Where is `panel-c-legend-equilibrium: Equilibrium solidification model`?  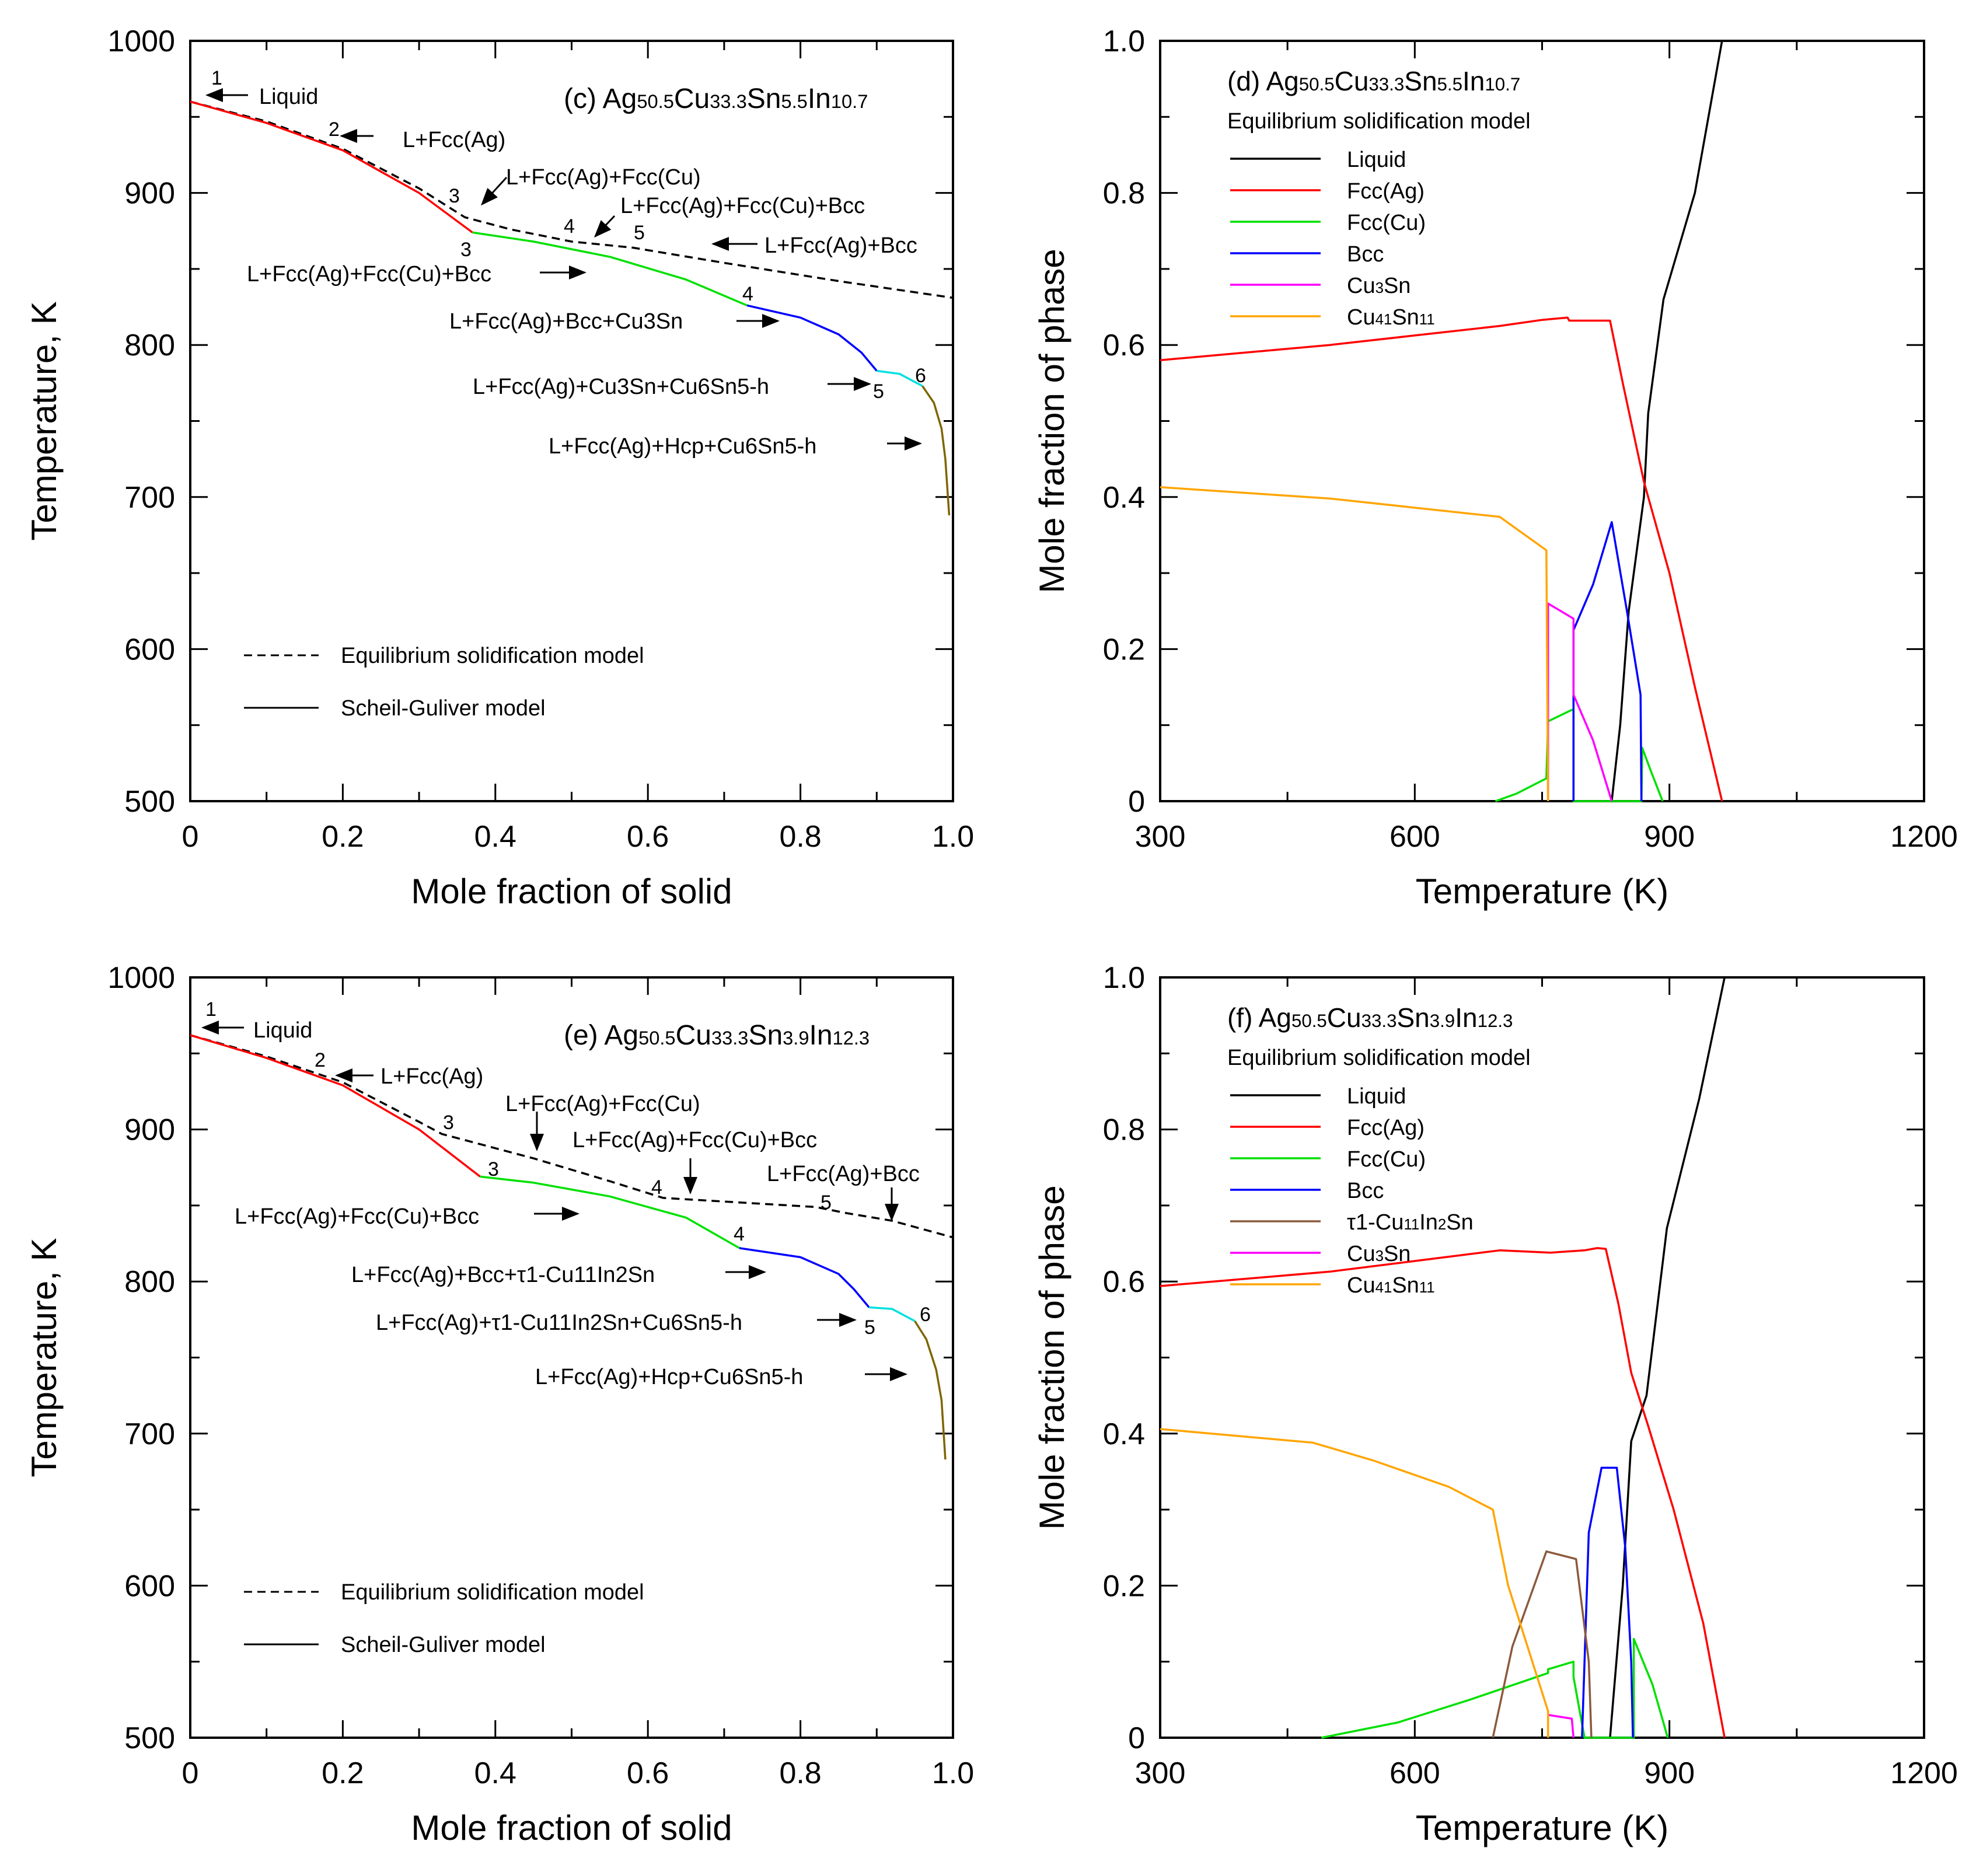 panel-c-legend-equilibrium: Equilibrium solidification model is located at coordinates (492, 656).